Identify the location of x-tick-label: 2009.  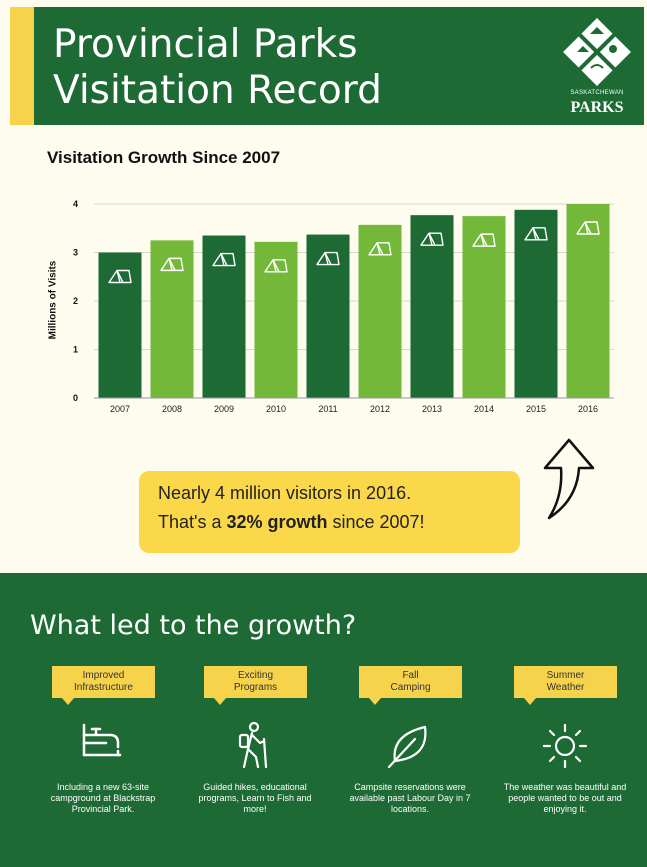
(224, 409).